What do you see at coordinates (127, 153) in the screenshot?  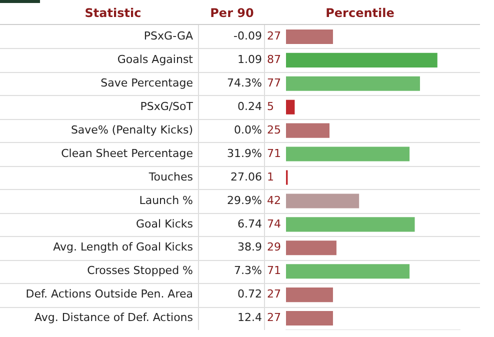 I see `y-tick-label: Clean Sheet Percentage` at bounding box center [127, 153].